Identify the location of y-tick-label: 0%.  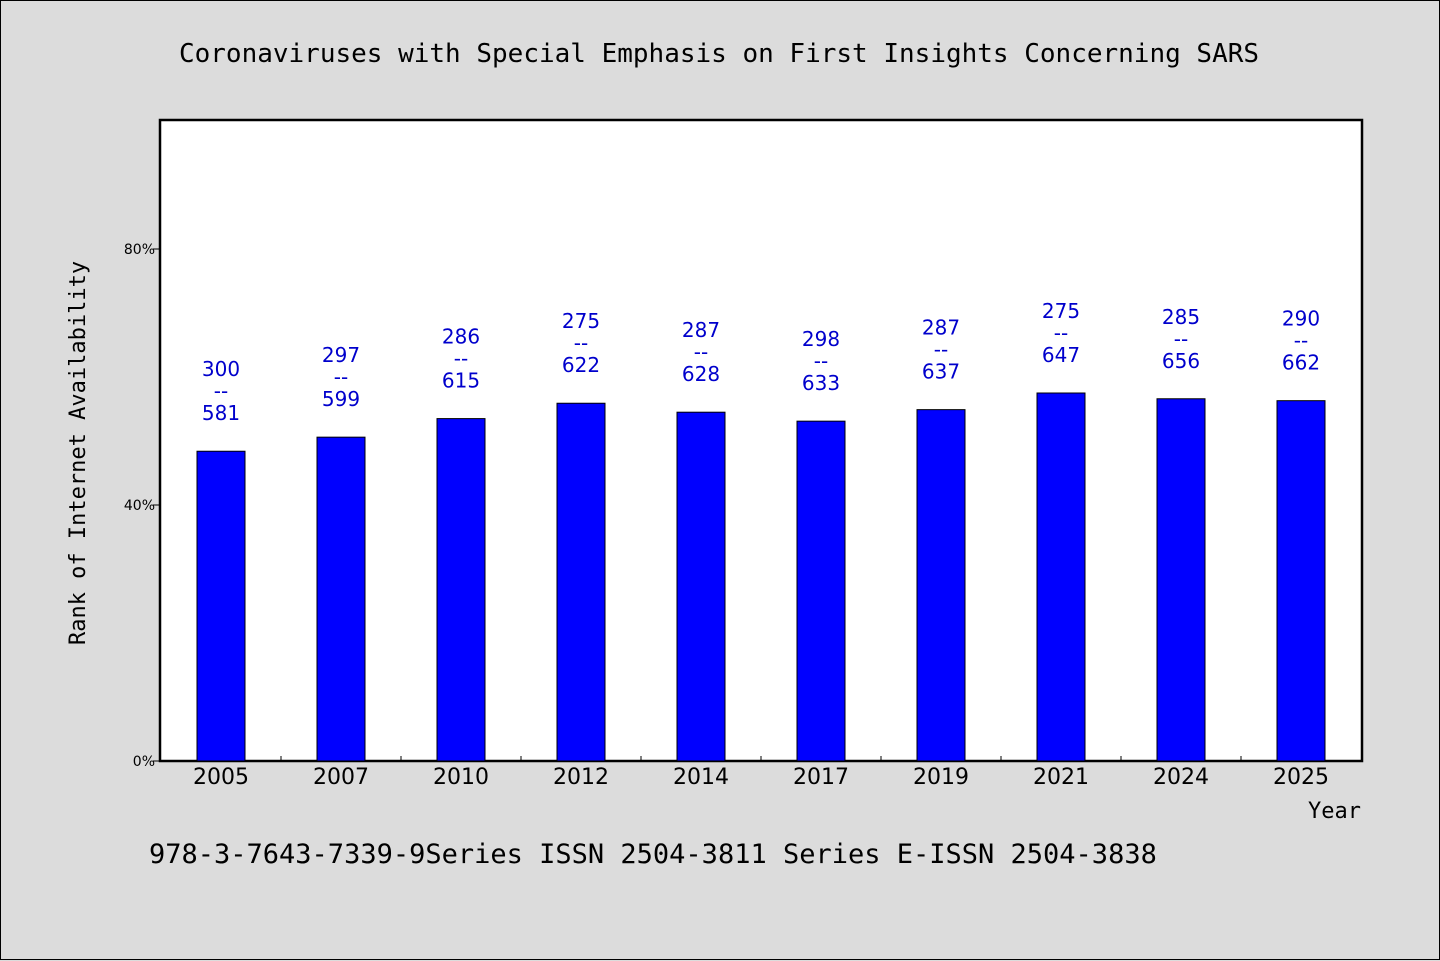
(144, 762).